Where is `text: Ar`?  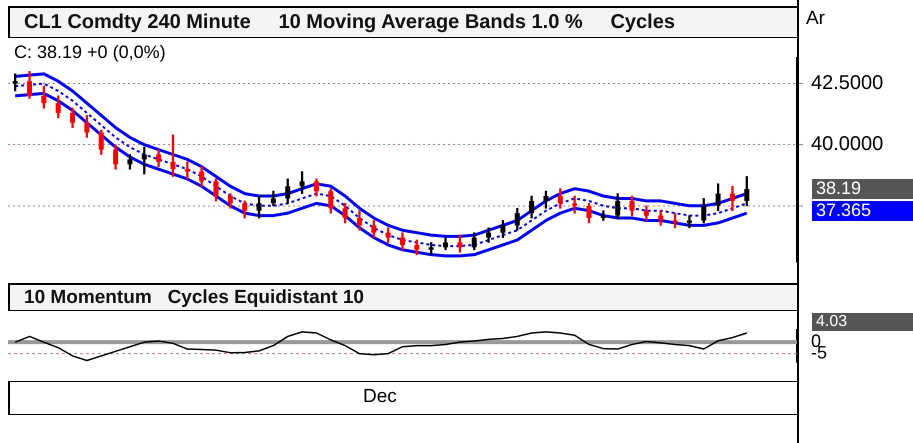
text: Ar is located at coordinates (815, 19).